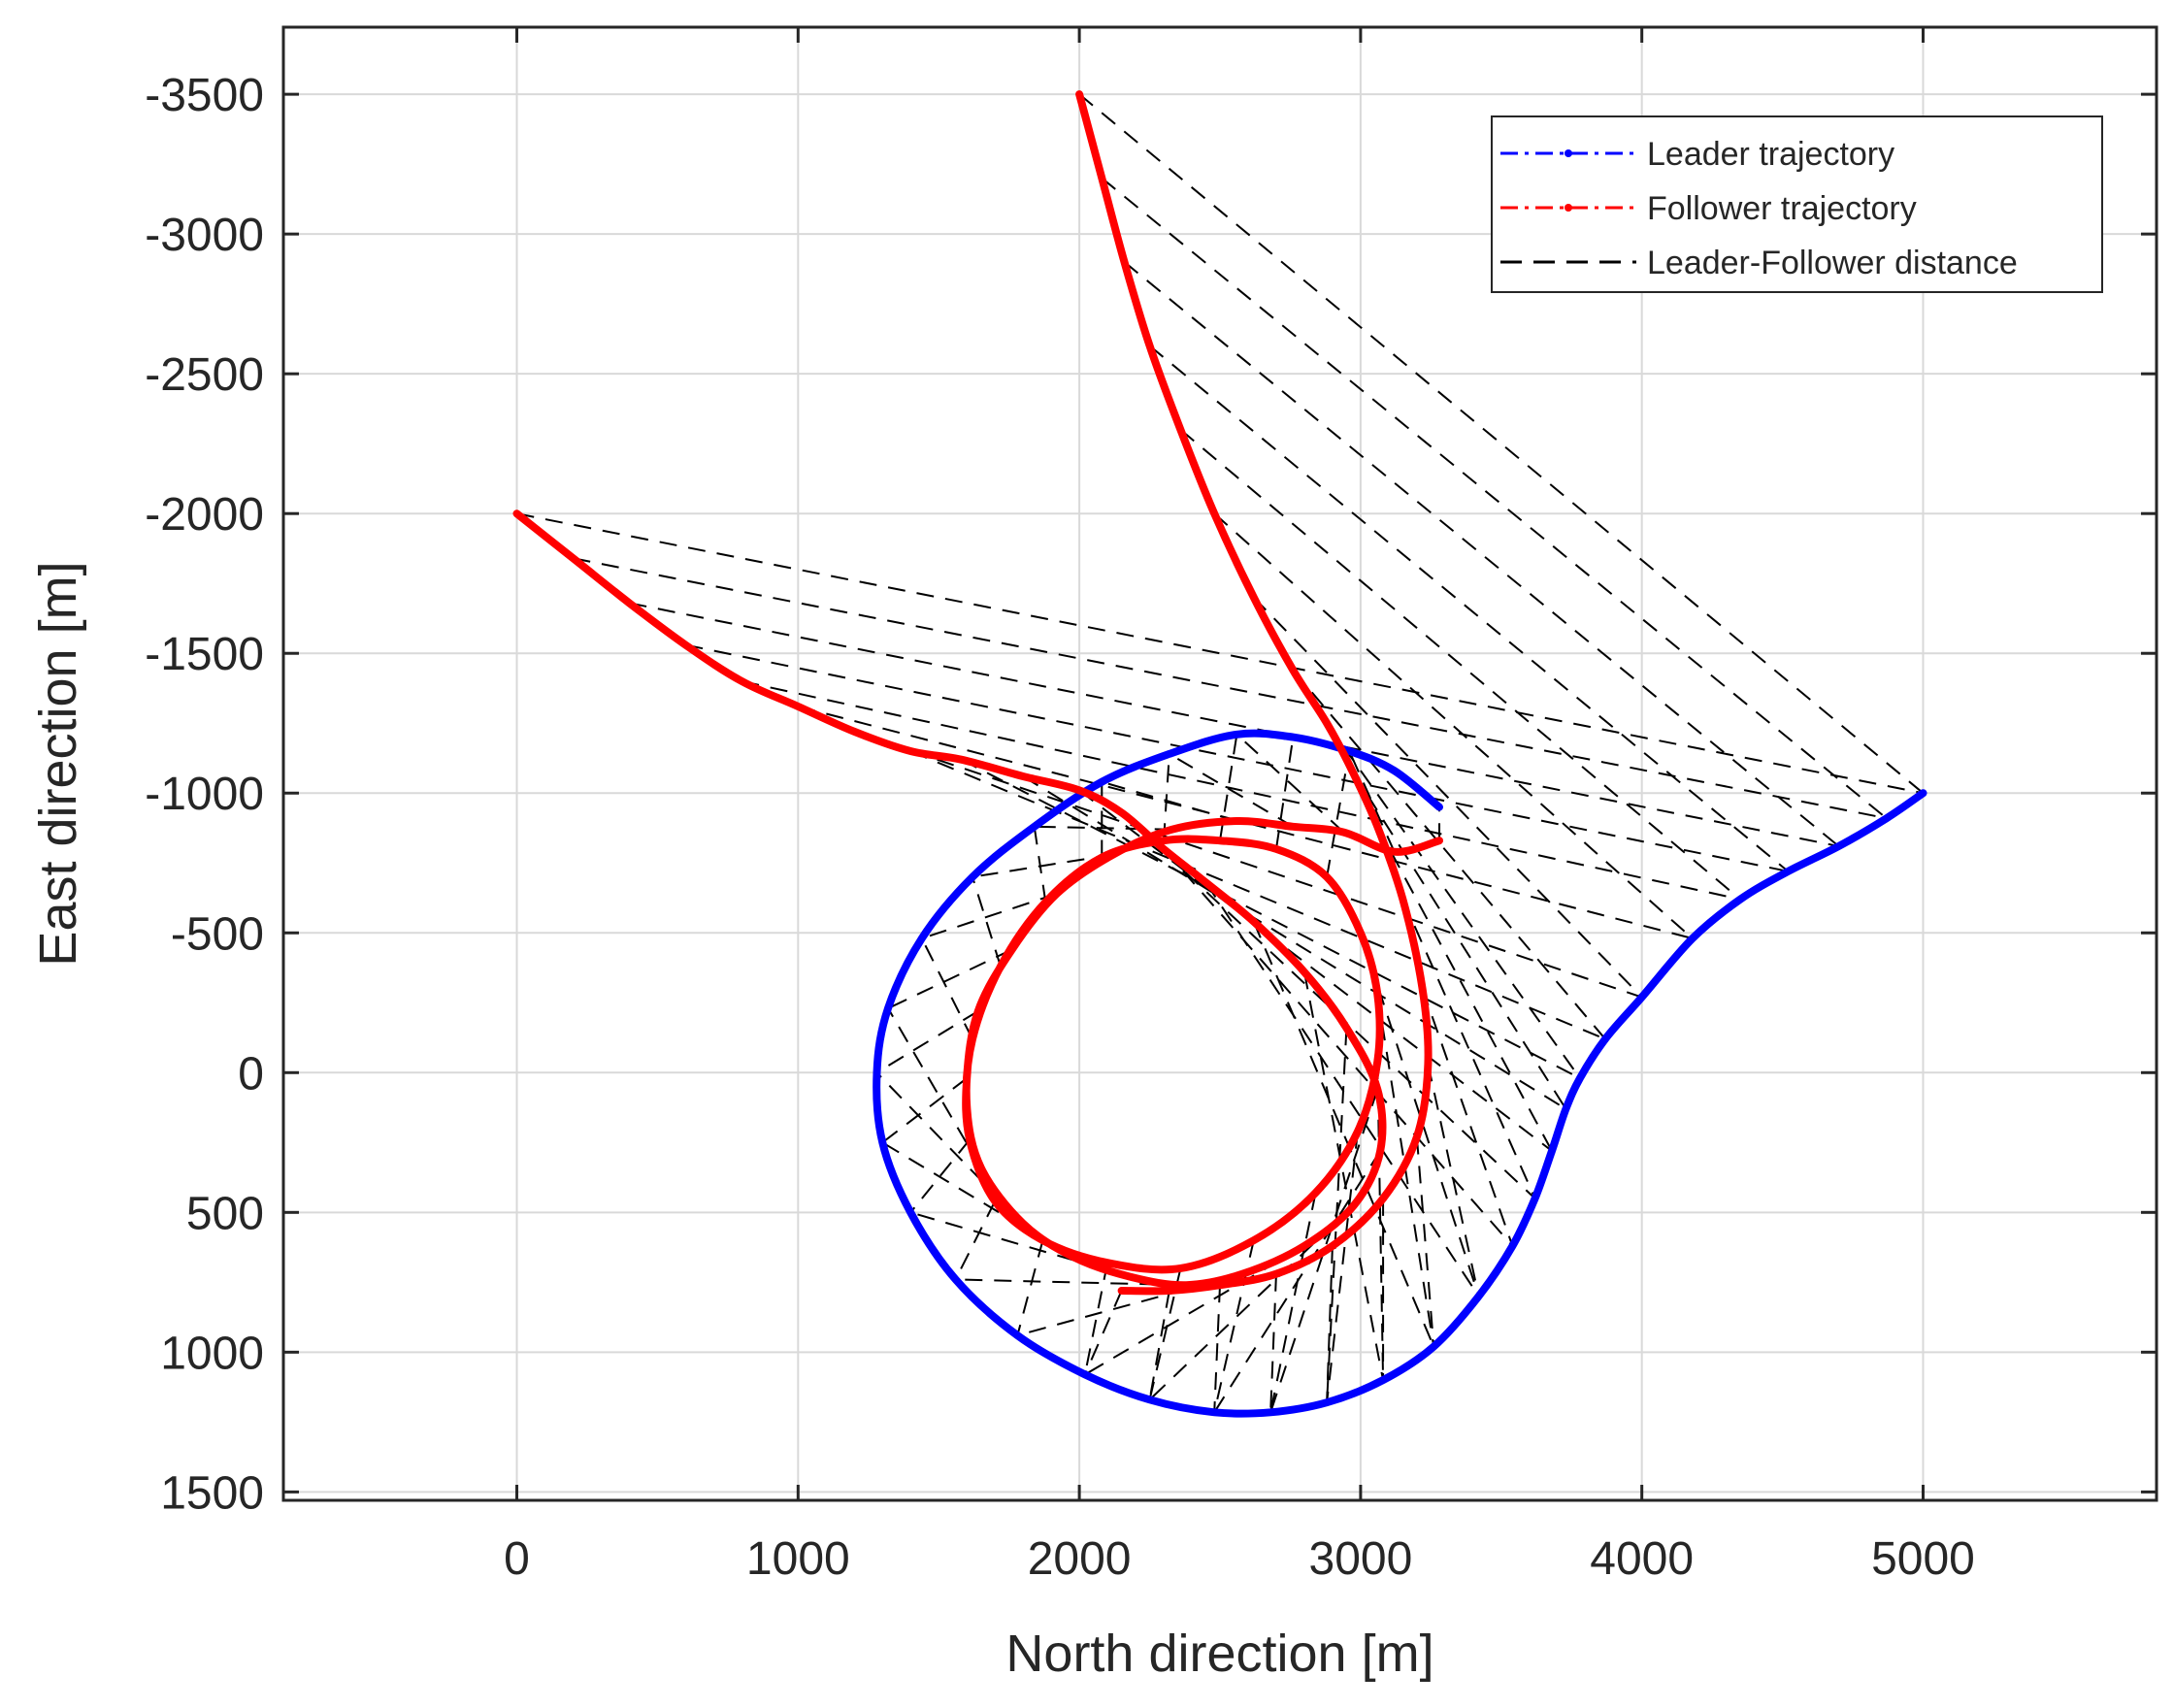 The image size is (2174, 1708). I want to click on y-tick-label: -500, so click(217, 934).